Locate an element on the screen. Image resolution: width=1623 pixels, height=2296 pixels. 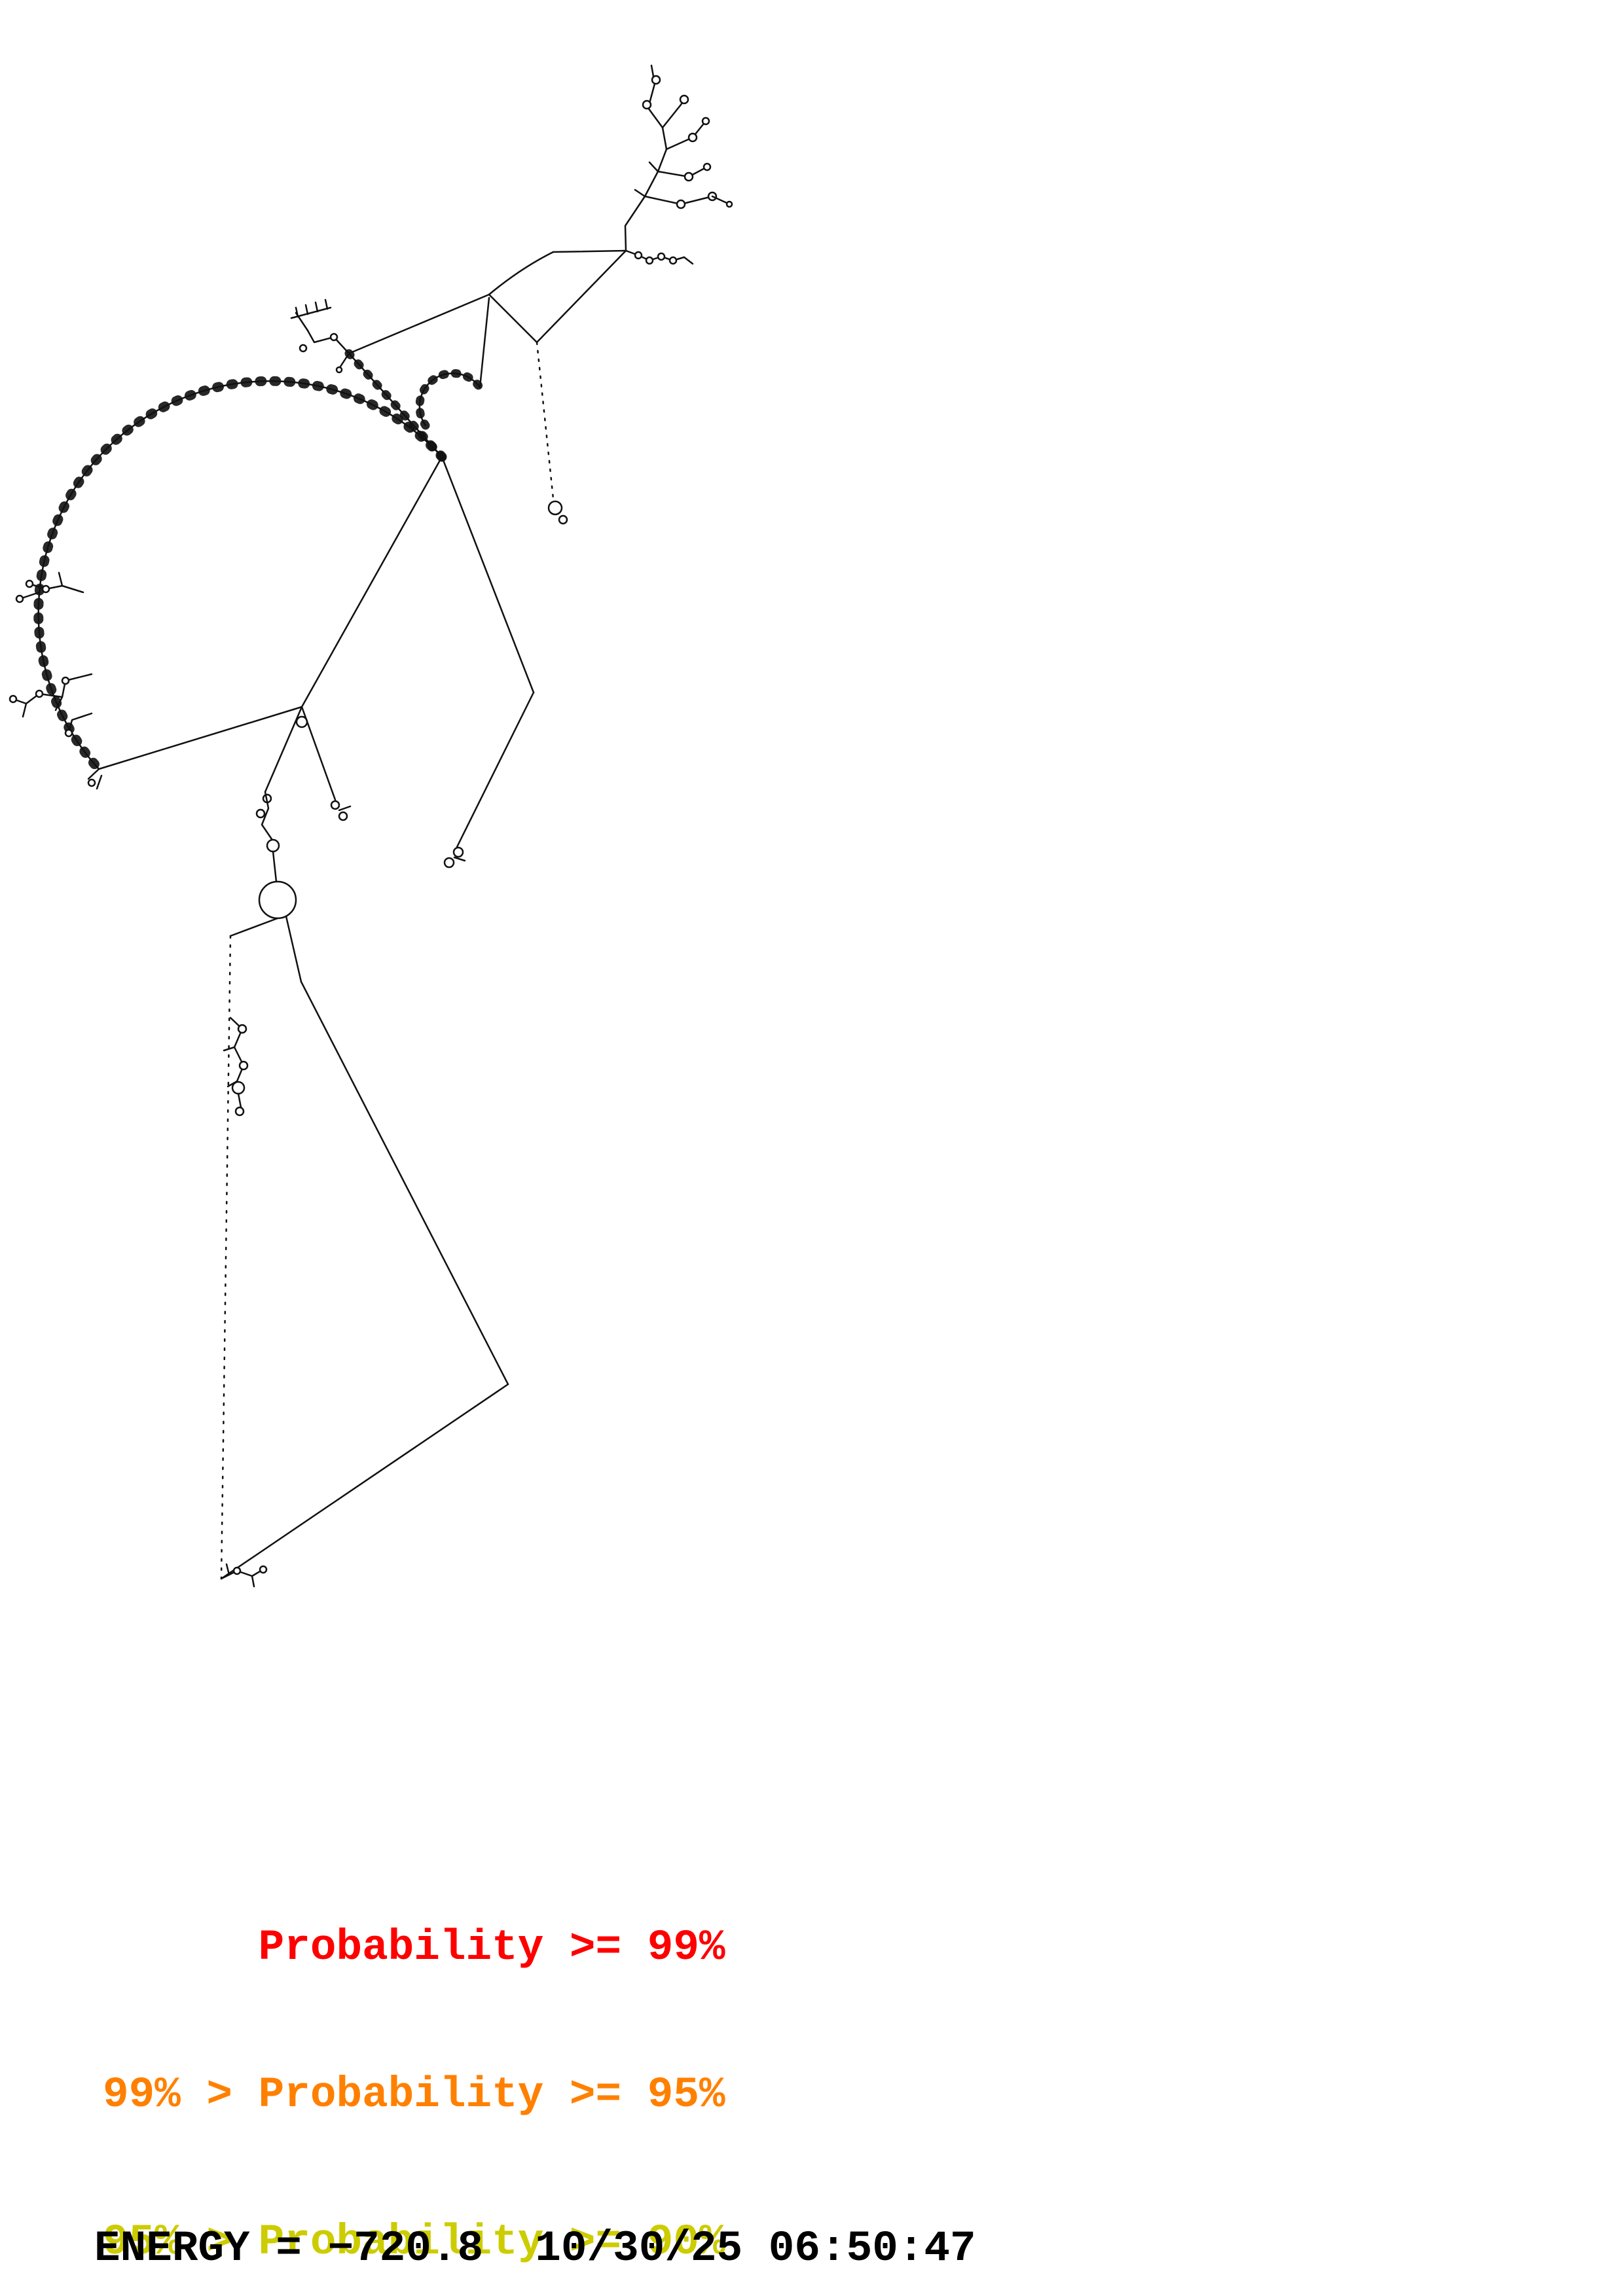
legend-line-95: 99% > Probability >= 95% is located at coordinates (414, 2094).